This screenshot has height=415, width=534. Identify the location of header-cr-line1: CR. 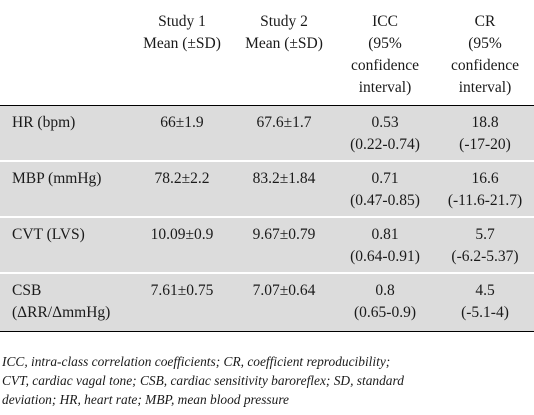
(485, 21).